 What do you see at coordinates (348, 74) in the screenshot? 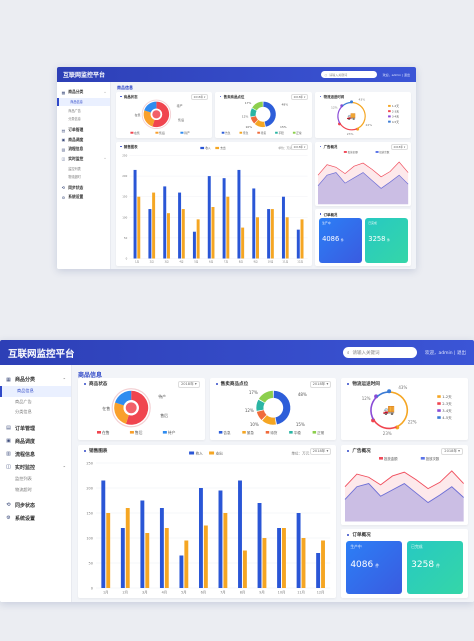
I see `preview-search-input: ○ 请输入关键词` at bounding box center [348, 74].